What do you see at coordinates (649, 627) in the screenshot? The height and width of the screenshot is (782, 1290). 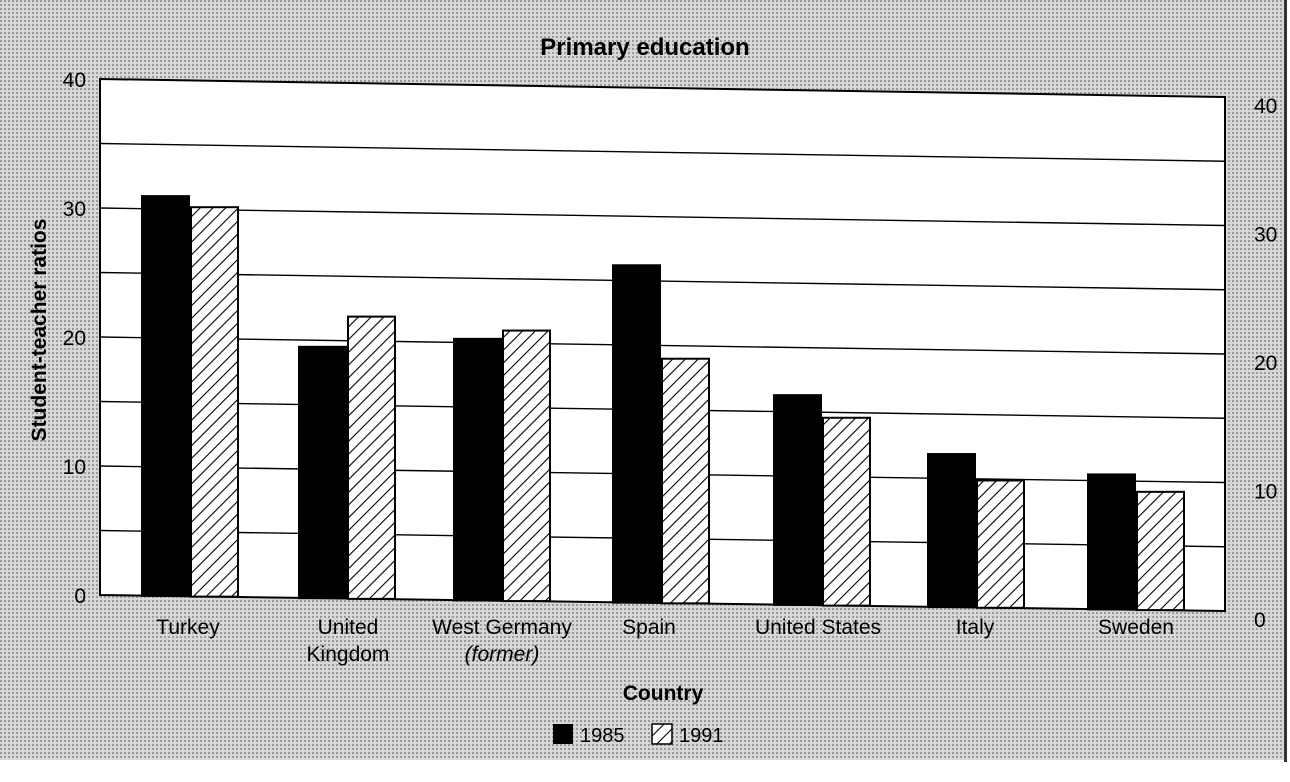 I see `x-tick-label: Spain` at bounding box center [649, 627].